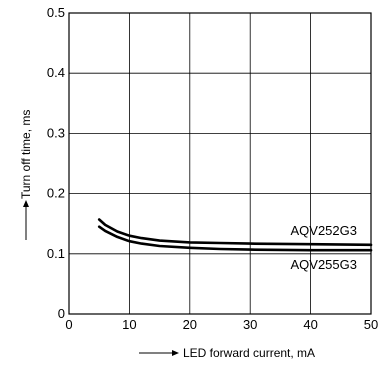  Describe the element at coordinates (129, 324) in the screenshot. I see `x-tick-label: 10` at that location.